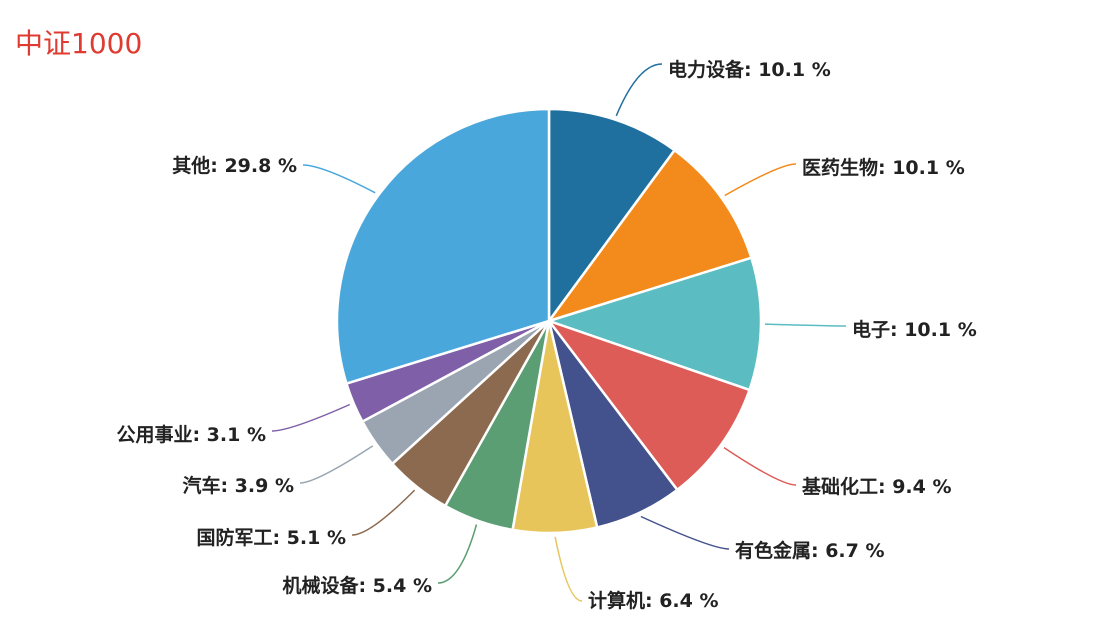 The width and height of the screenshot is (1114, 640). What do you see at coordinates (810, 550) in the screenshot?
I see `slice-label-5: 有色金属: 6.7 %` at bounding box center [810, 550].